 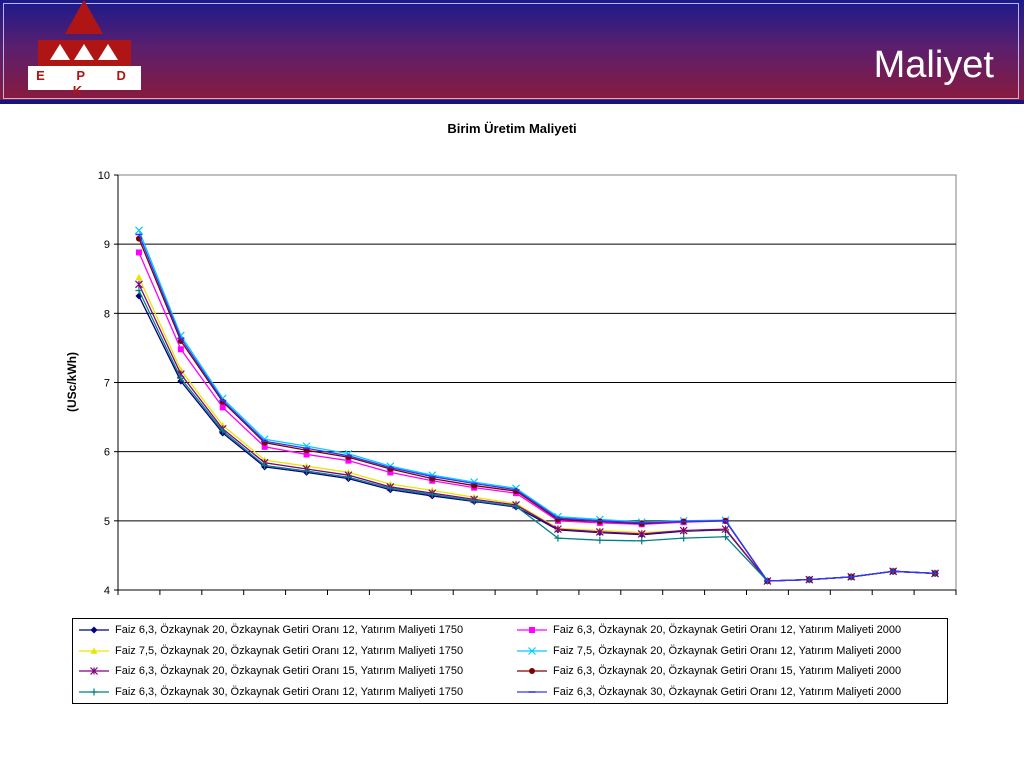 What do you see at coordinates (107, 522) in the screenshot?
I see `y-tick-label: 5` at bounding box center [107, 522].